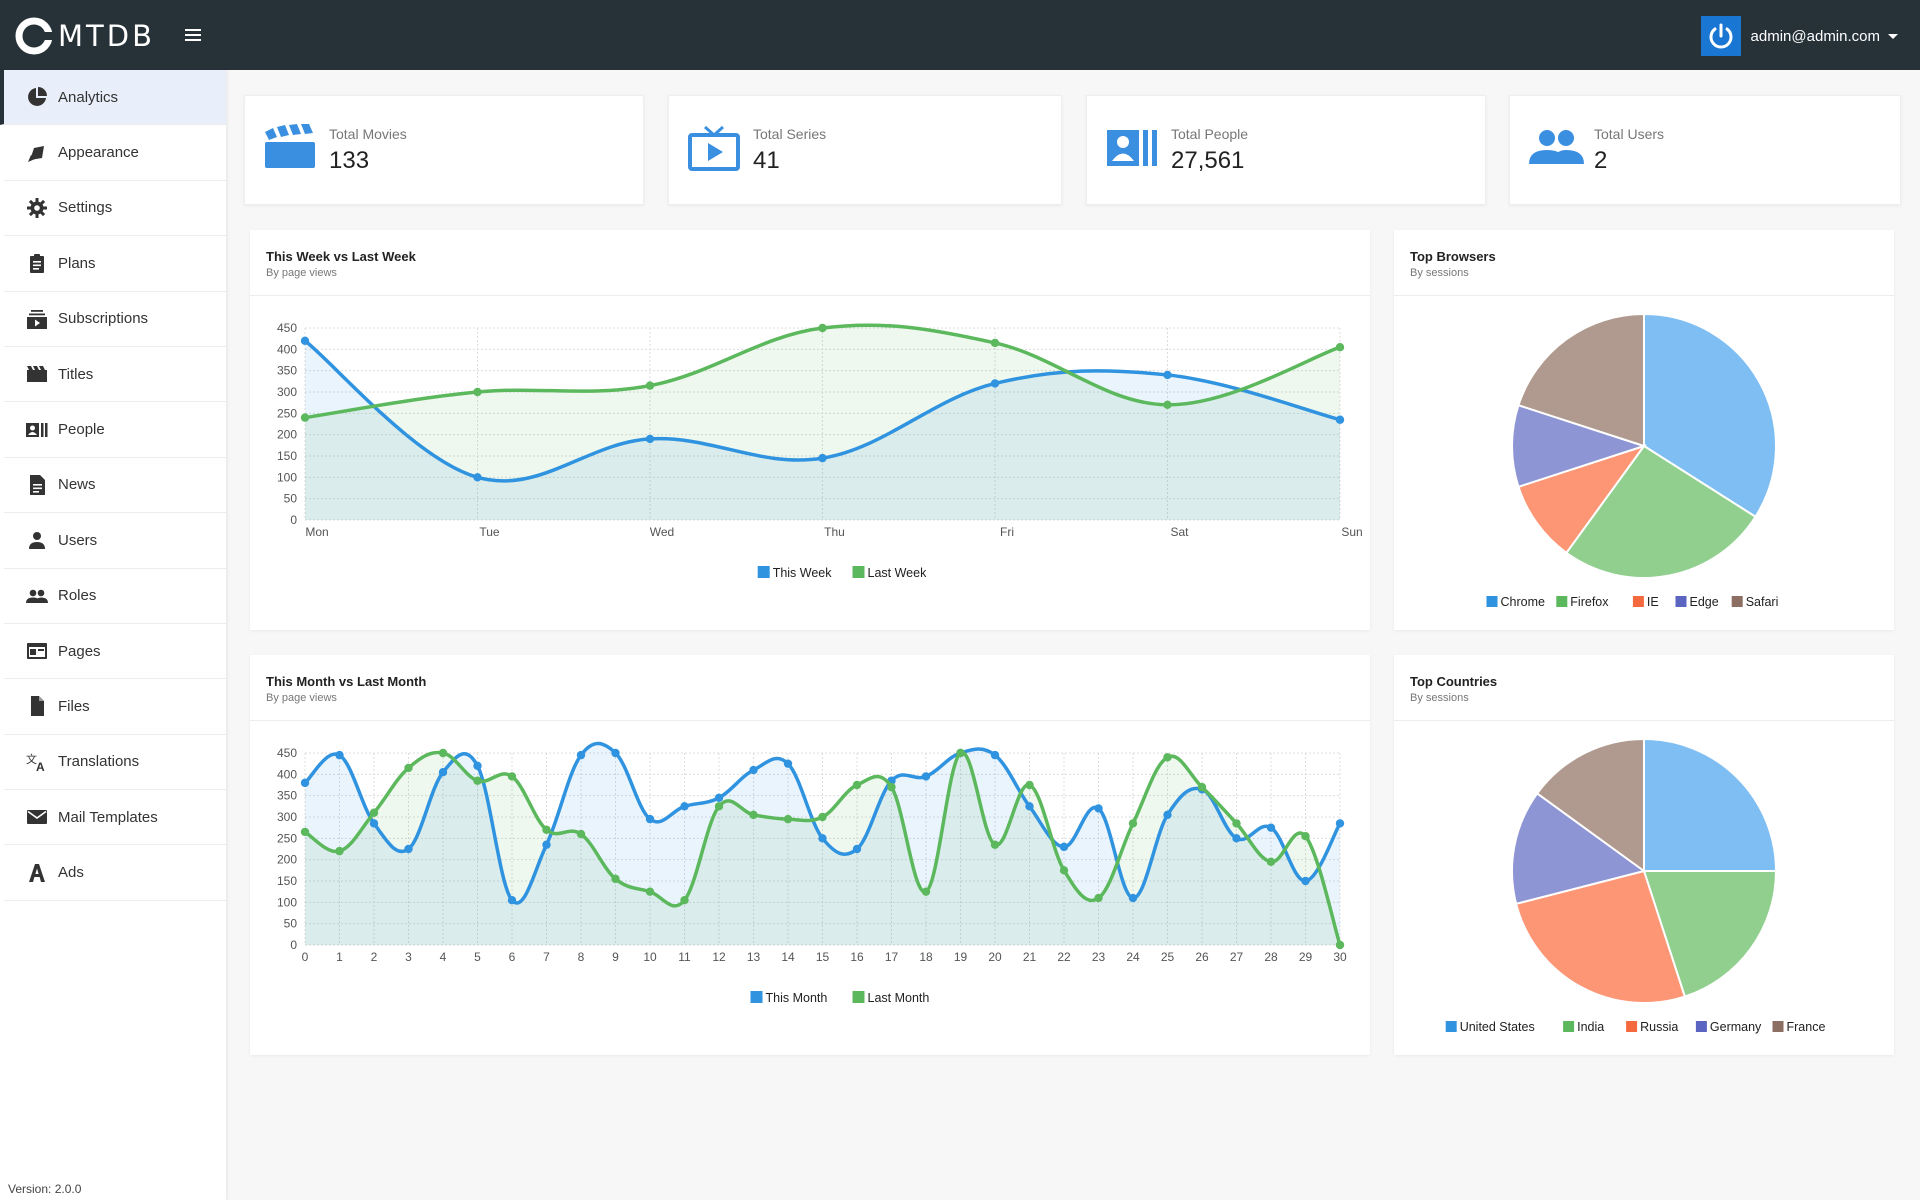 The image size is (1920, 1200). What do you see at coordinates (719, 957) in the screenshot?
I see `x-tick-label: 12` at bounding box center [719, 957].